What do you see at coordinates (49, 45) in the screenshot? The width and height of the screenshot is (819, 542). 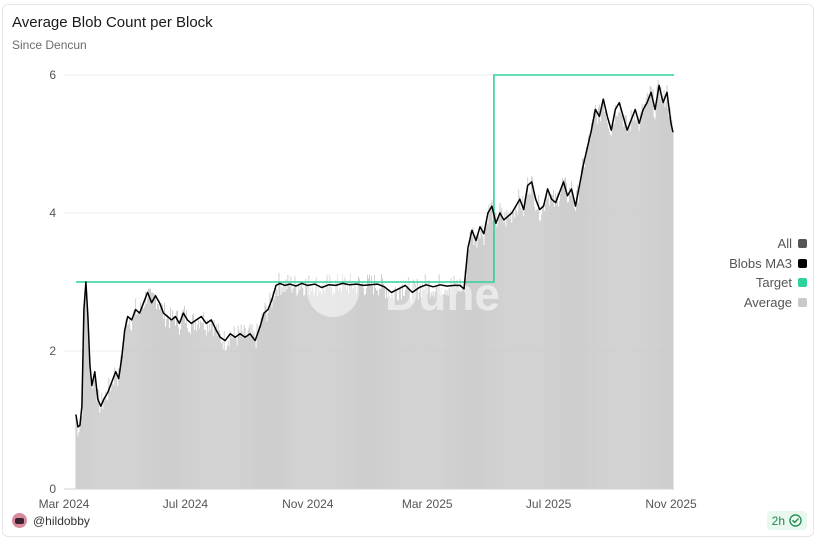 I see `chart-subtitle: Since Dencun` at bounding box center [49, 45].